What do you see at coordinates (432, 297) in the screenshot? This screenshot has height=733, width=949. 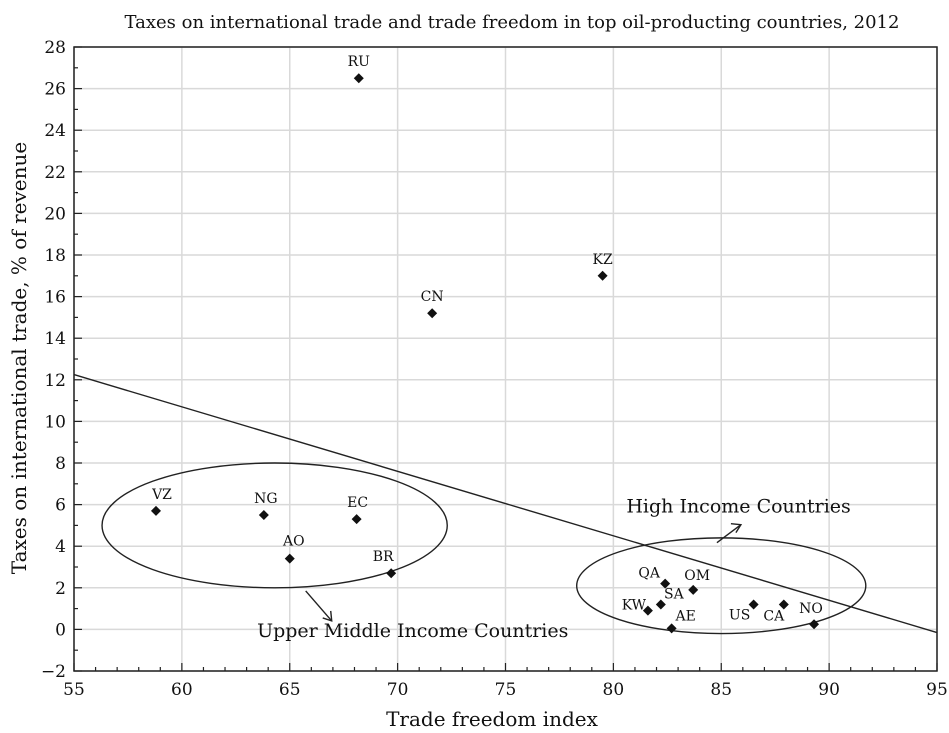 I see `point-label-cn: CN` at bounding box center [432, 297].